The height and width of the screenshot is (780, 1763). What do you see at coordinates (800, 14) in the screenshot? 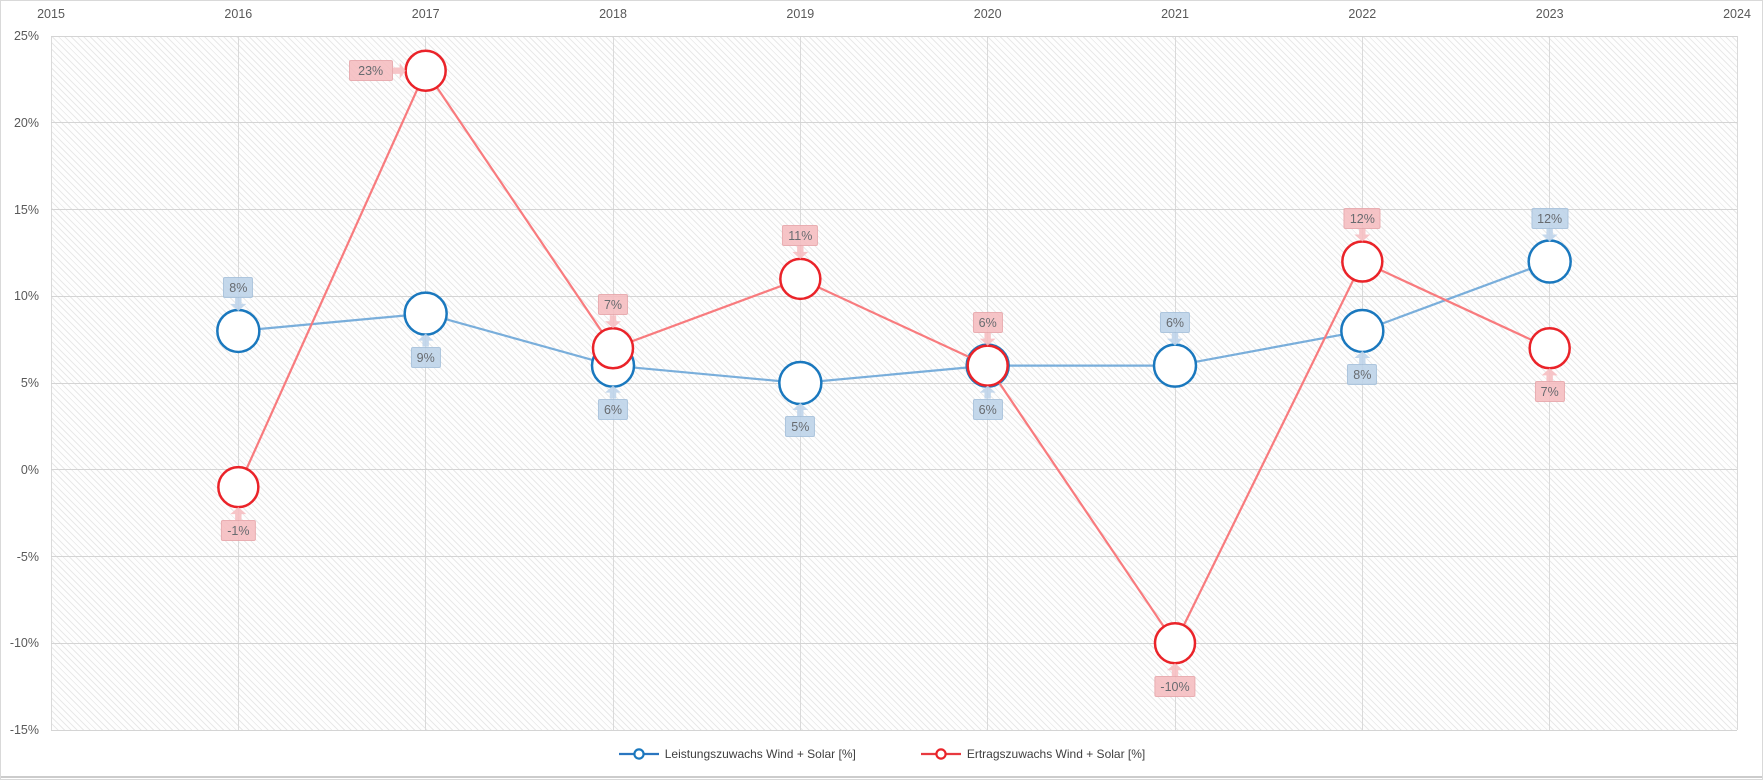
I see `x-axis-tick-label: 2019` at bounding box center [800, 14].